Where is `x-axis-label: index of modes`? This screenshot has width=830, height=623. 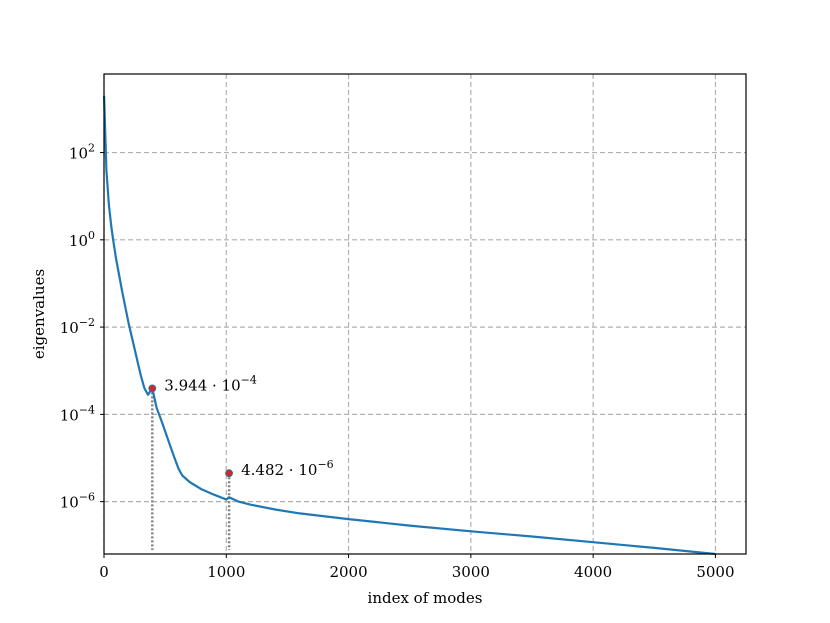
x-axis-label: index of modes is located at coordinates (425, 598).